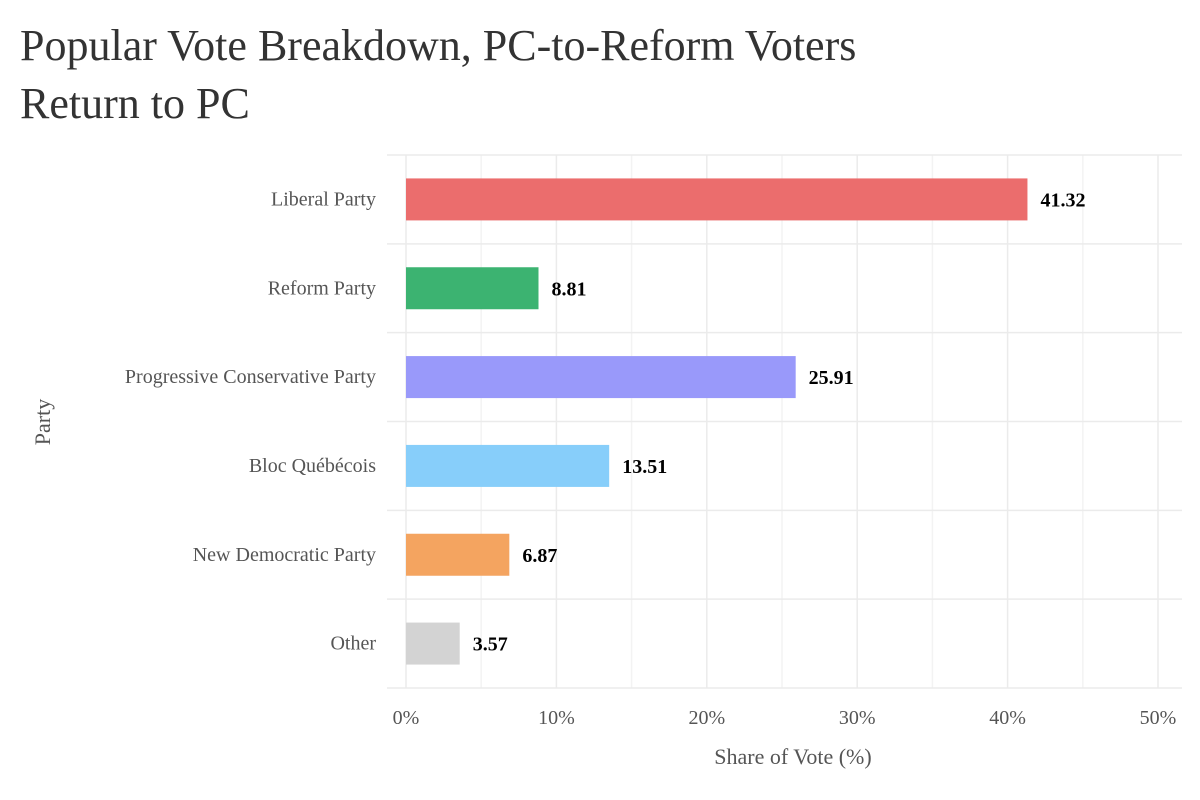 The height and width of the screenshot is (800, 1200). Describe the element at coordinates (831, 378) in the screenshot. I see `data-label-2: 25.91` at that location.